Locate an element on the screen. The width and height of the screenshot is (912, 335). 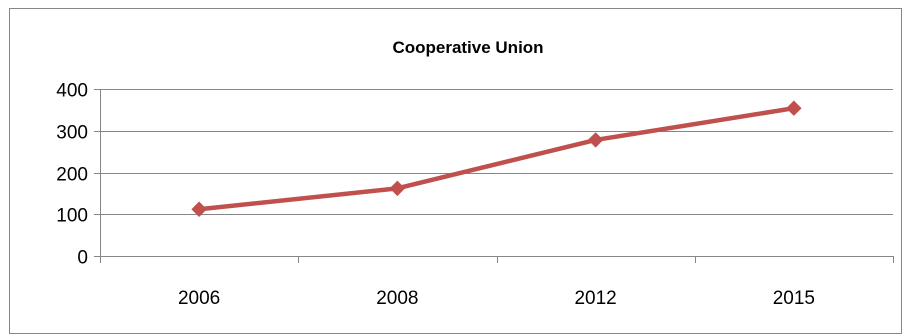
y-tick-label: 300 is located at coordinates (72, 133).